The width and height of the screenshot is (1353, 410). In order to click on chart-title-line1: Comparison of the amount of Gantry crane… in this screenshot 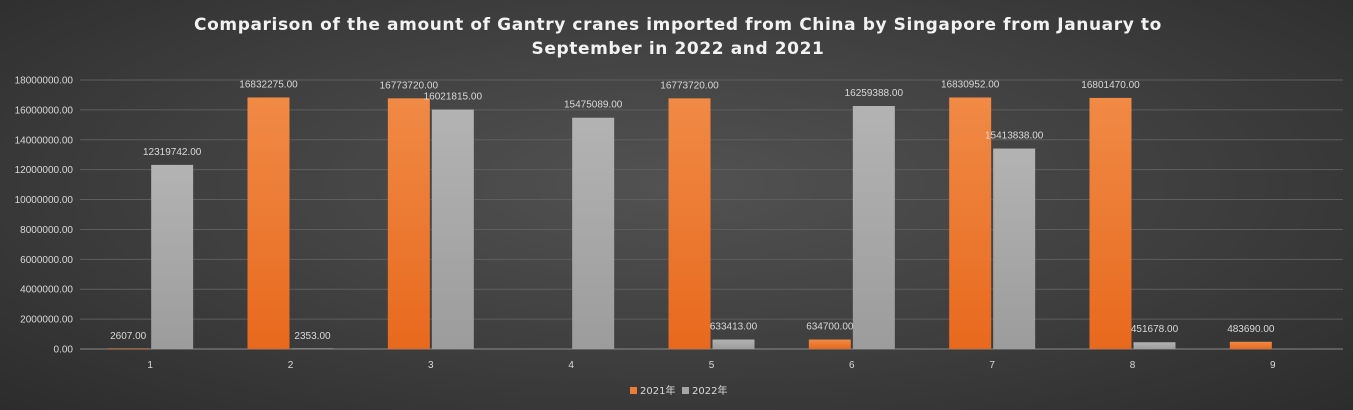, I will do `click(678, 25)`.